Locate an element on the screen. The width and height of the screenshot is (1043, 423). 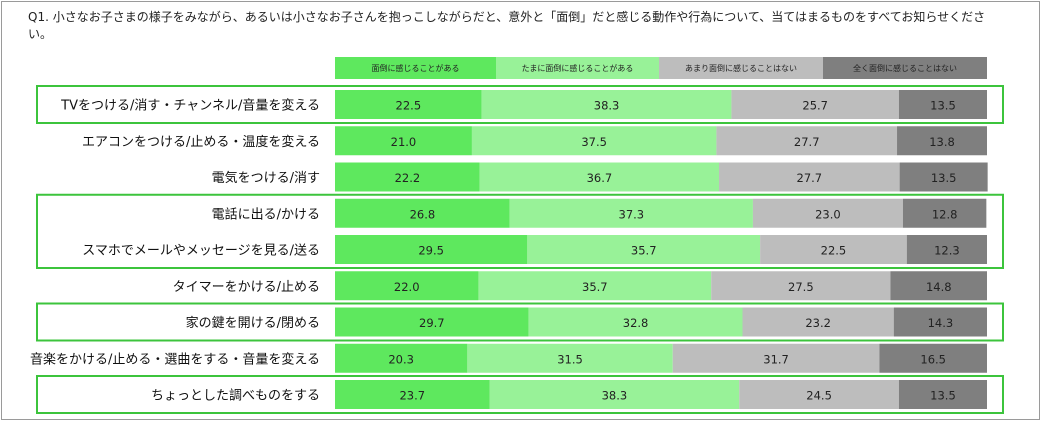
value-label-row8-series3: 31.7 is located at coordinates (776, 359).